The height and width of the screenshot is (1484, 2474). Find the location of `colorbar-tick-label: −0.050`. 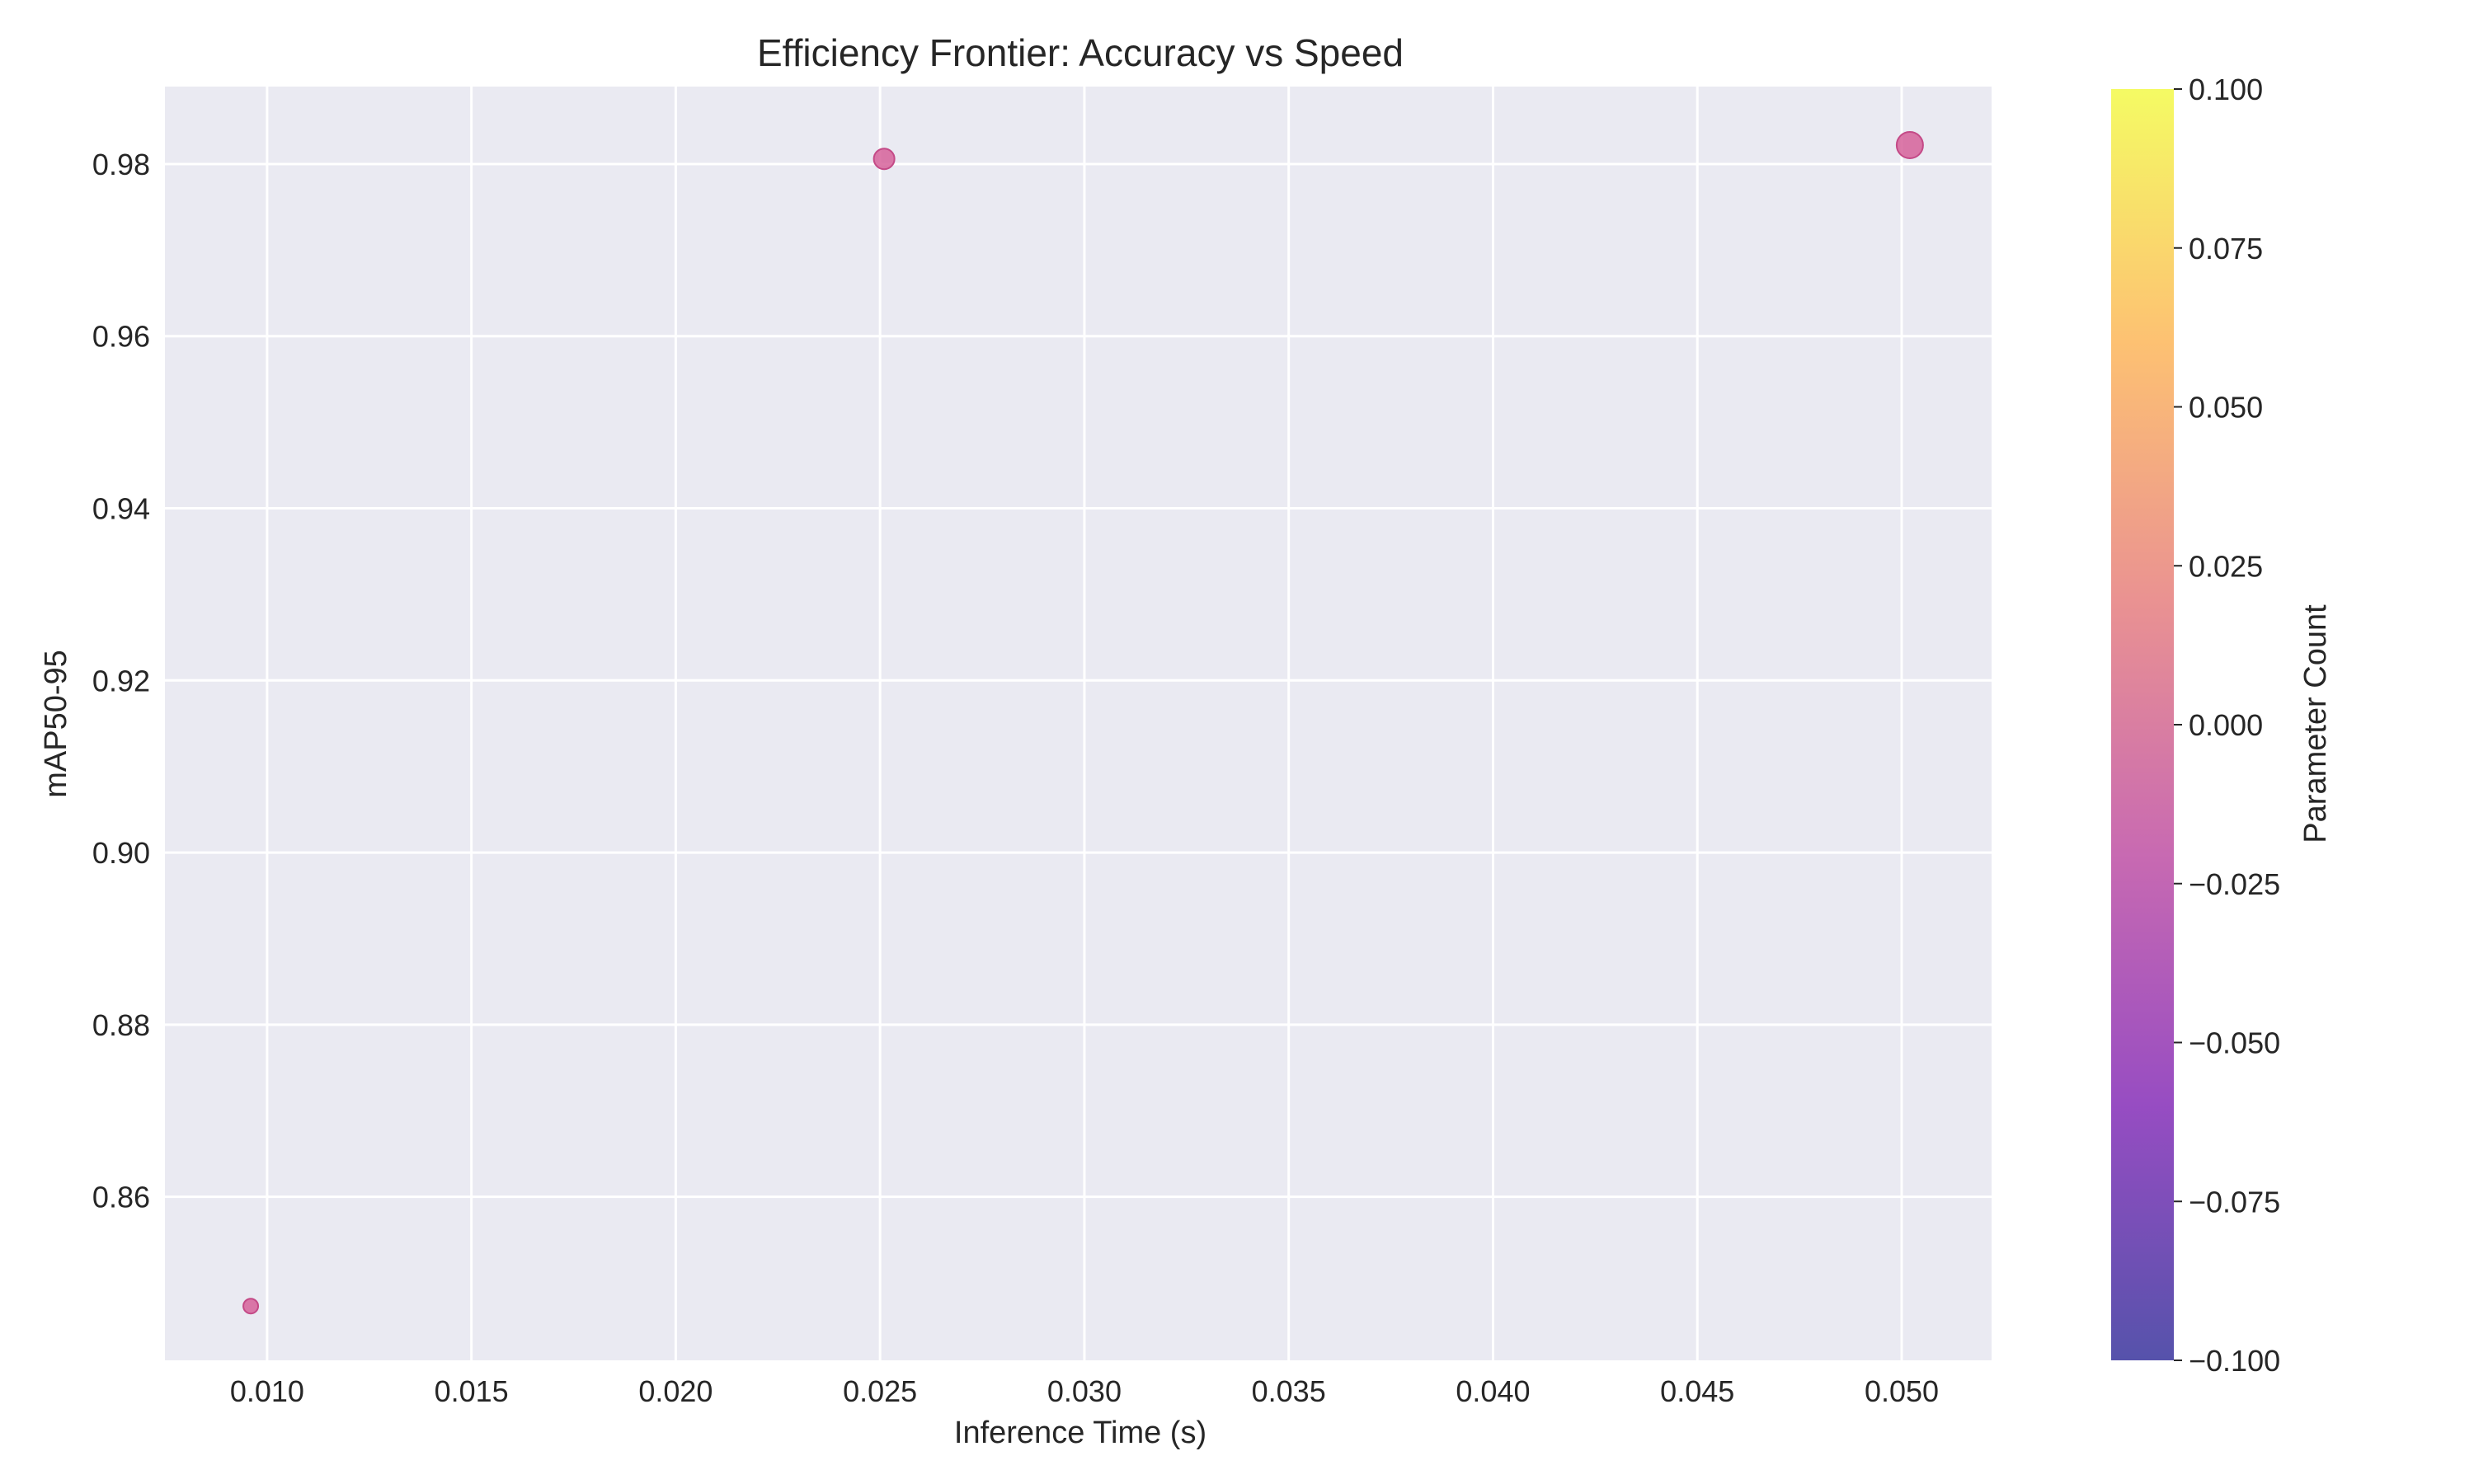

colorbar-tick-label: −0.050 is located at coordinates (2234, 1043).